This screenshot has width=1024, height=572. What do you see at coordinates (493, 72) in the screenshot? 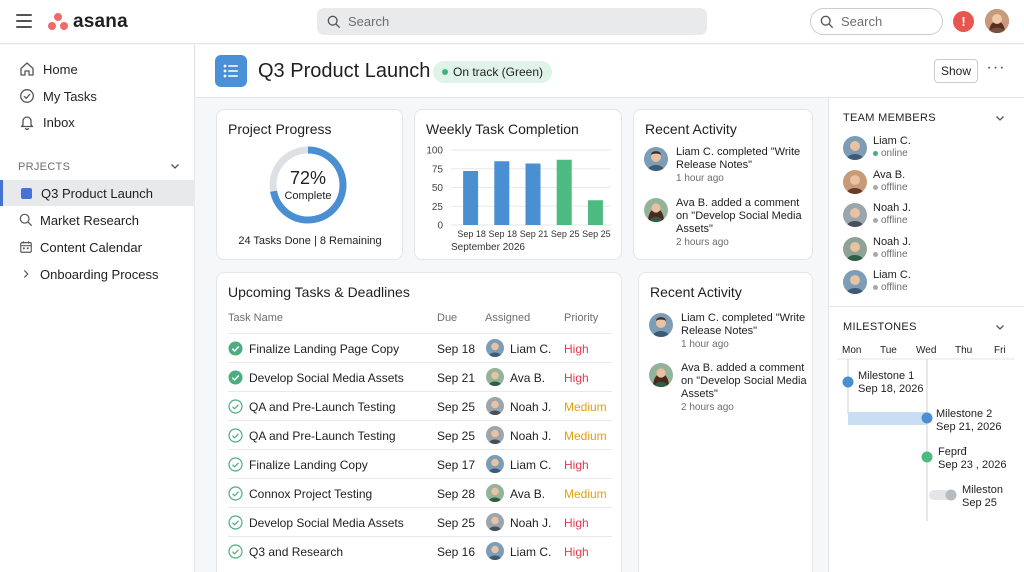
I see `status-badge: On track (Green)` at bounding box center [493, 72].